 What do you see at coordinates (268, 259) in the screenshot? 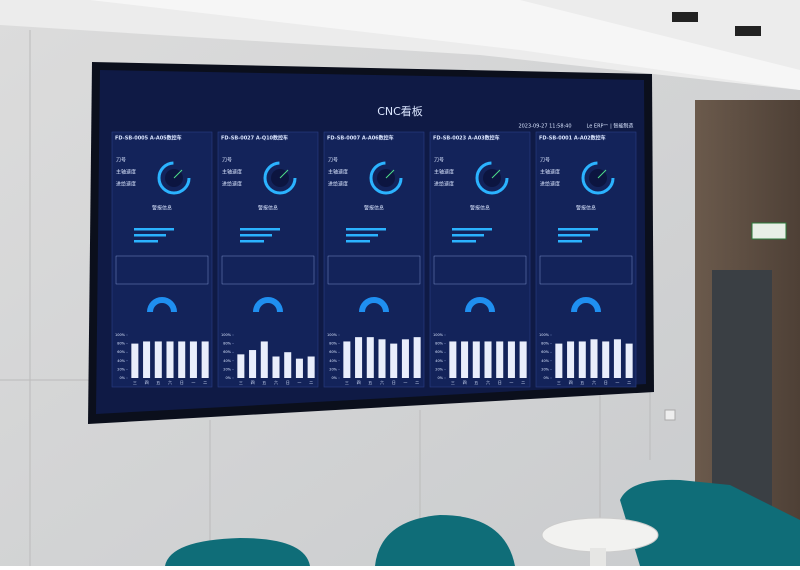
I see `panel` at bounding box center [268, 259].